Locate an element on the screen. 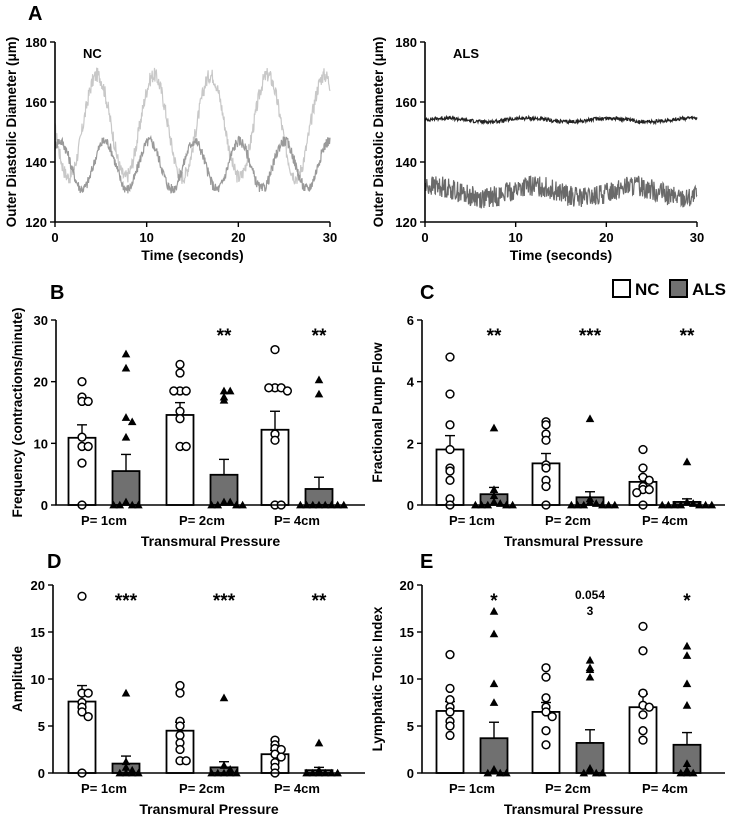 The image size is (734, 822). a-als-x-tick-label: 30 is located at coordinates (697, 237).